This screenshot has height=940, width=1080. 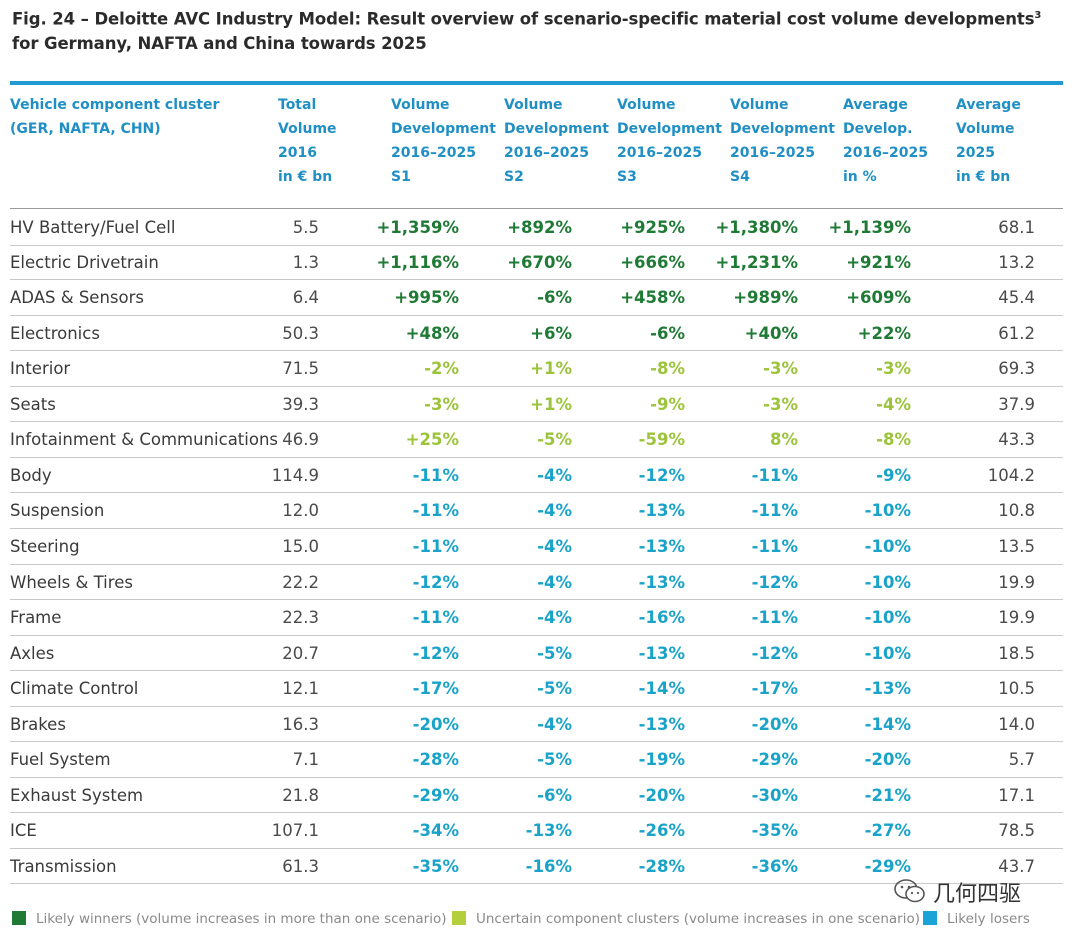 What do you see at coordinates (1016, 831) in the screenshot?
I see `avg-volume-2025: 78.5` at bounding box center [1016, 831].